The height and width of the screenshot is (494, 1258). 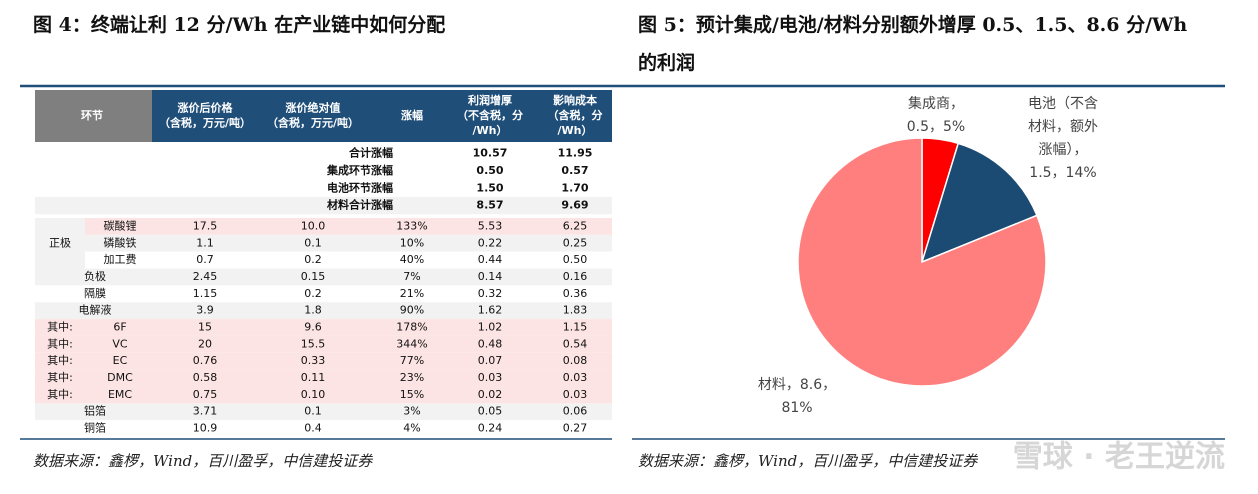 I want to click on cell: 0.50, so click(x=575, y=259).